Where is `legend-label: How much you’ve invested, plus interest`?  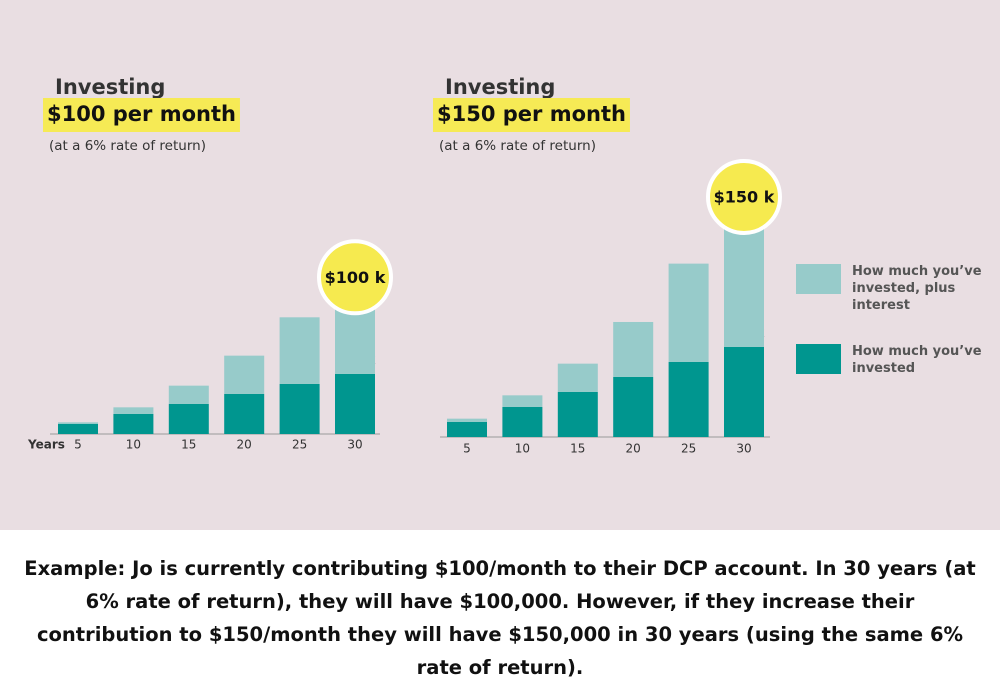
legend-label: How much you’ve invested, plus interest is located at coordinates (917, 288).